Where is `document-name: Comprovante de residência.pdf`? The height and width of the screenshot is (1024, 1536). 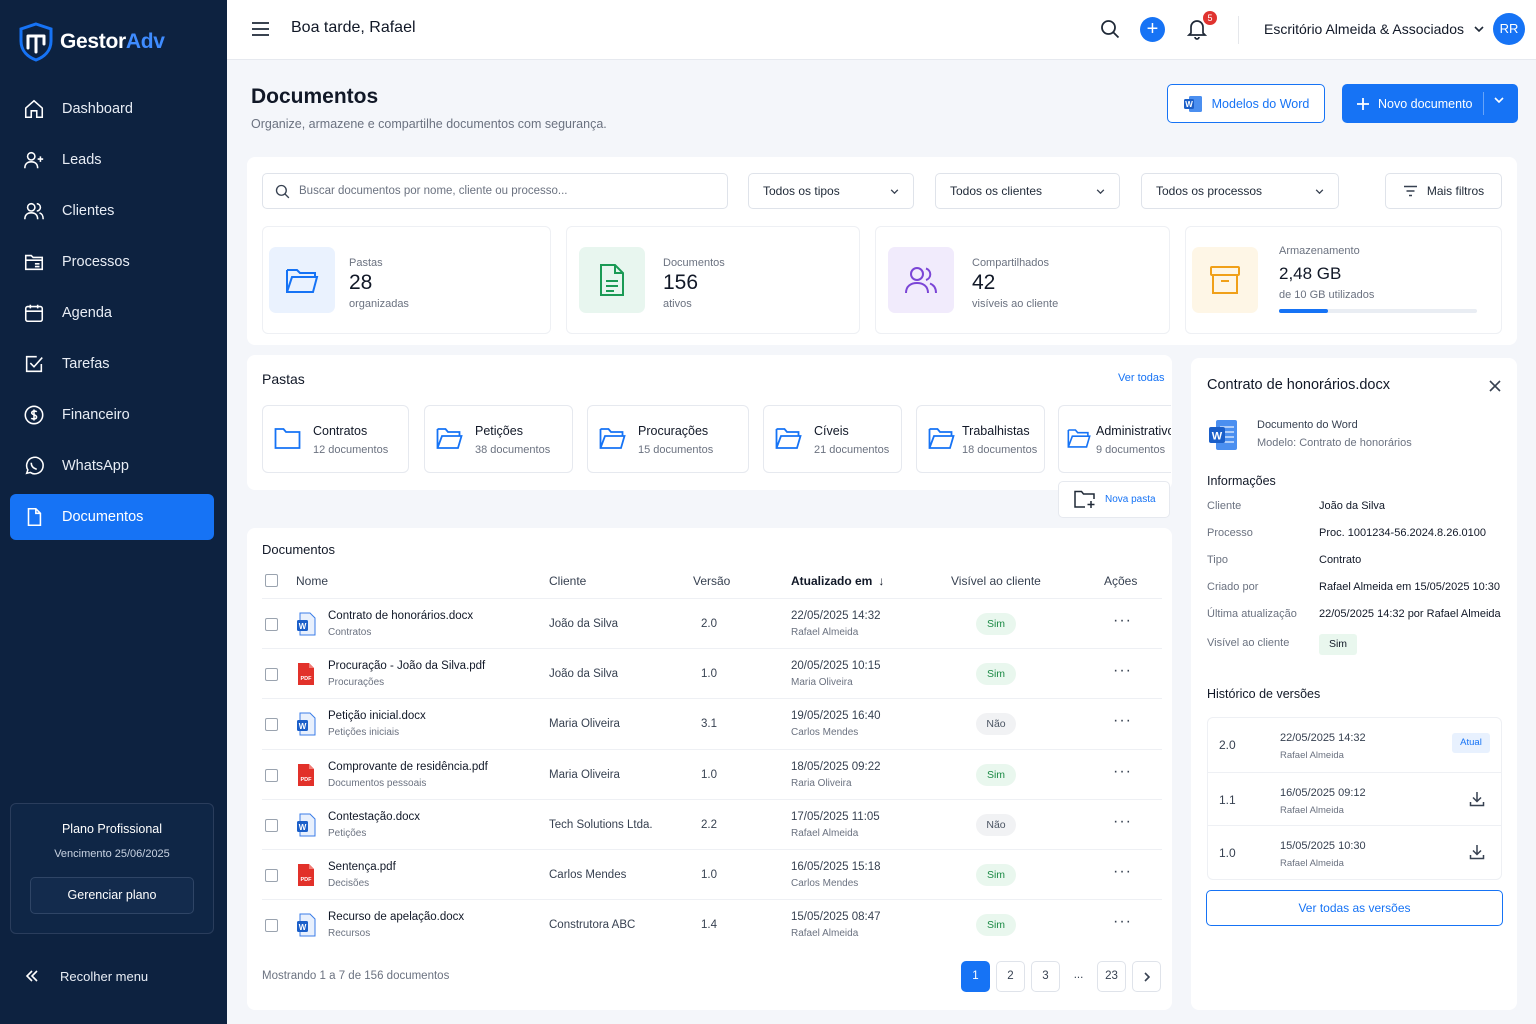 document-name: Comprovante de residência.pdf is located at coordinates (408, 766).